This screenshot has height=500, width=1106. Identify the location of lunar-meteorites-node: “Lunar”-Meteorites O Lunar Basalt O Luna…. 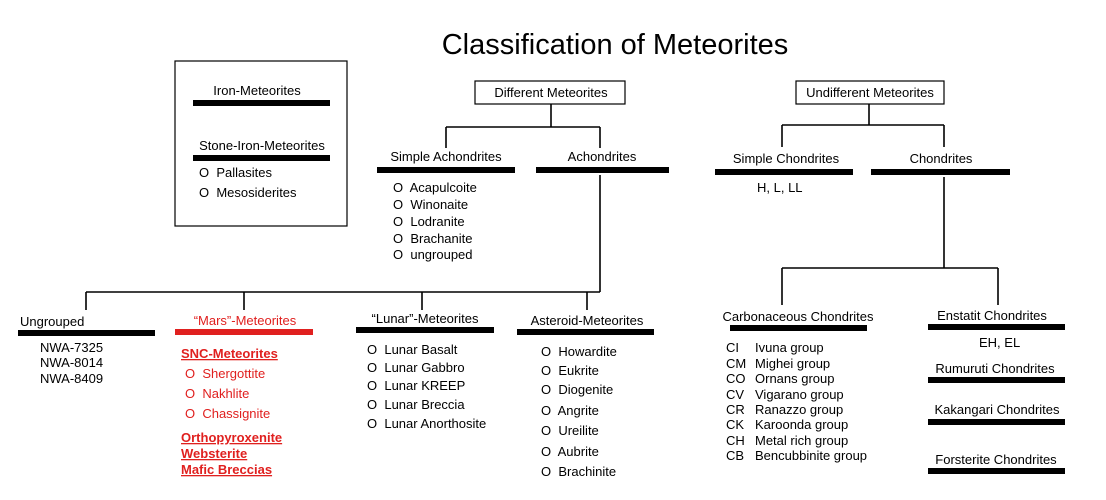
(425, 371).